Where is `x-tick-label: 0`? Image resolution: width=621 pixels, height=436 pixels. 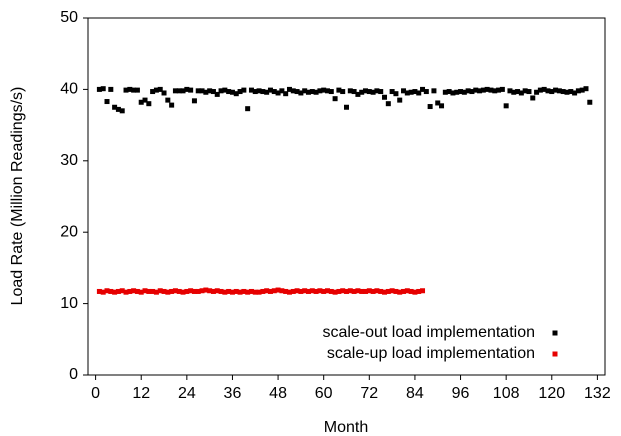 x-tick-label: 0 is located at coordinates (95, 393).